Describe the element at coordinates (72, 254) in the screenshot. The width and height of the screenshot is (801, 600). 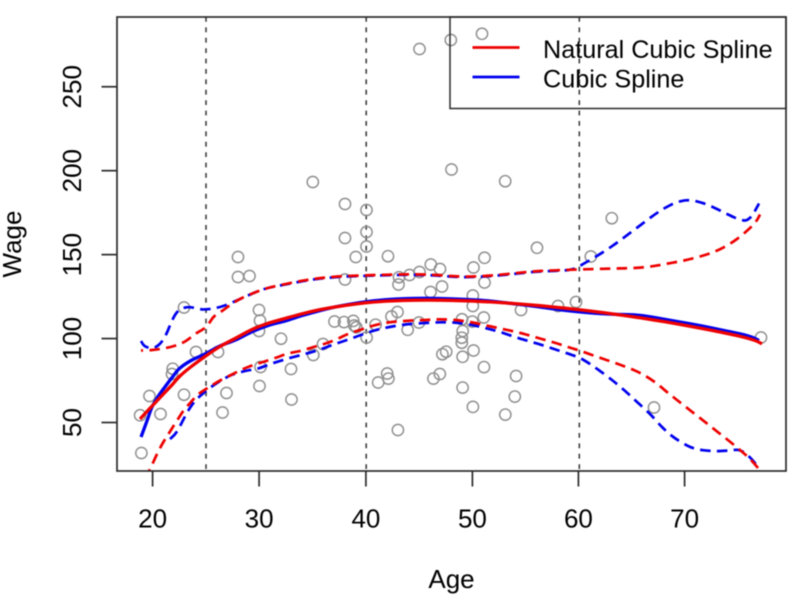
I see `svg-text: 150` at that location.